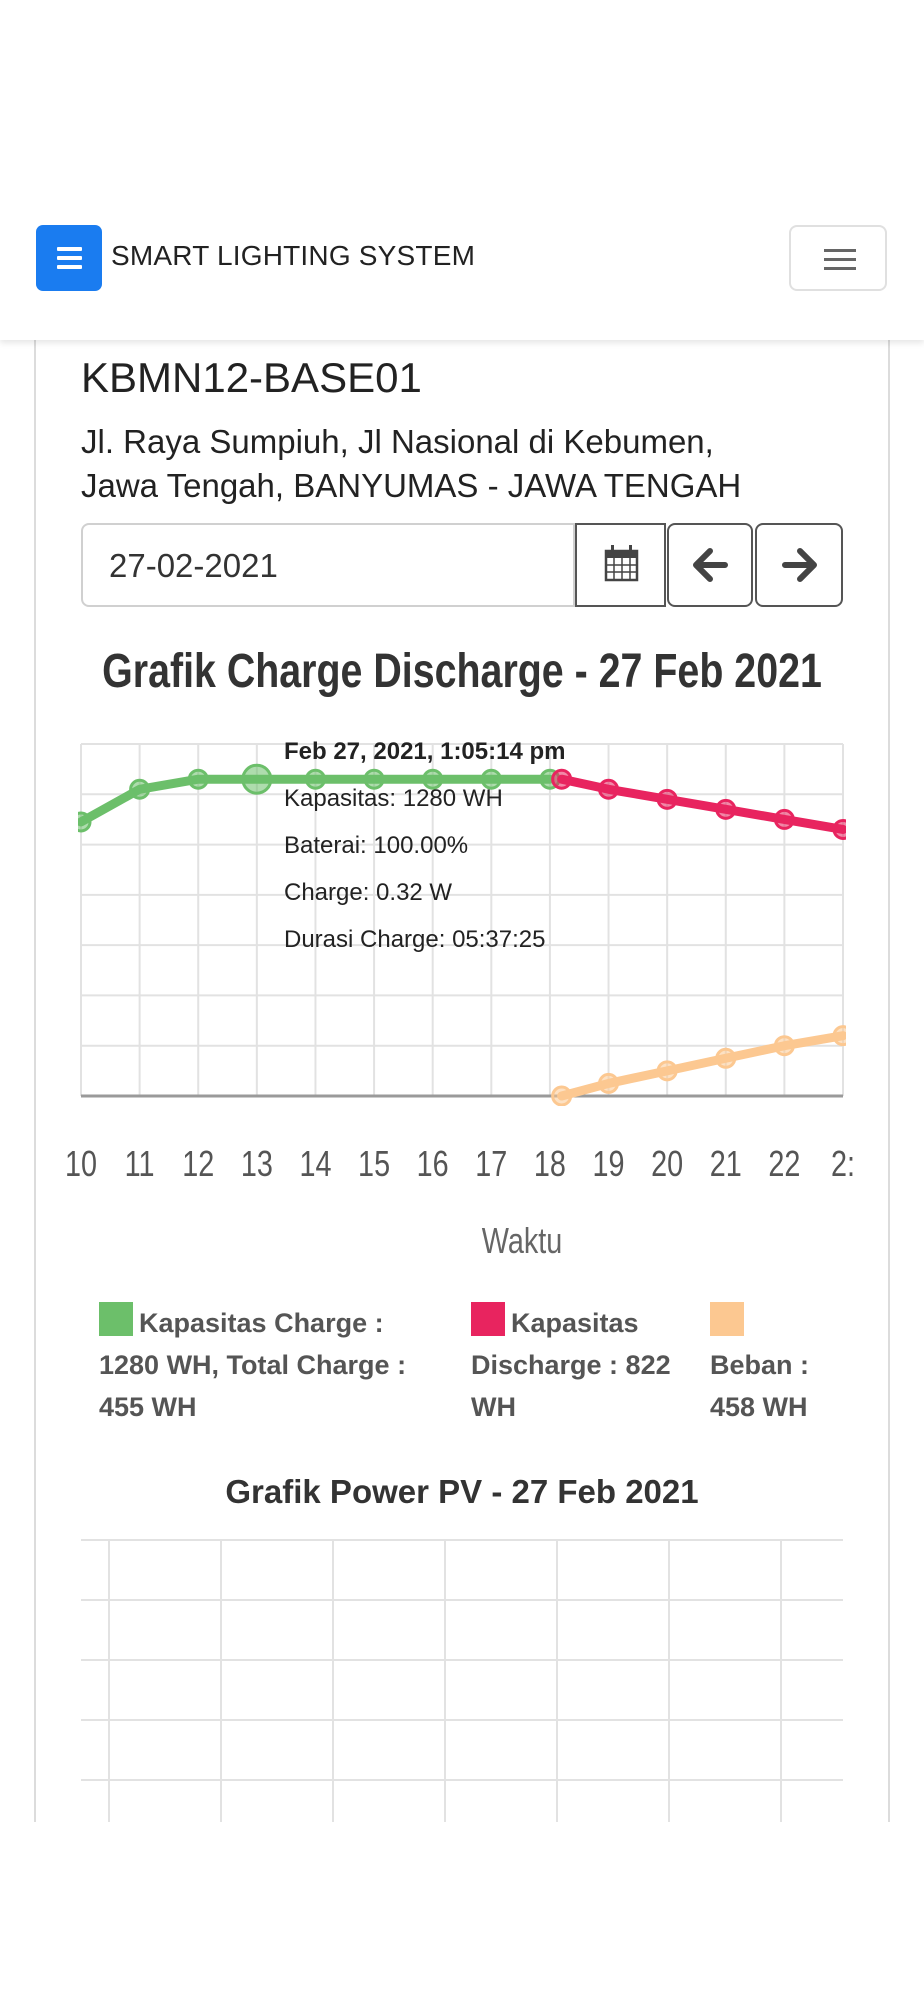 The image size is (924, 2000). What do you see at coordinates (550, 1163) in the screenshot?
I see `x-tick-label: 18` at bounding box center [550, 1163].